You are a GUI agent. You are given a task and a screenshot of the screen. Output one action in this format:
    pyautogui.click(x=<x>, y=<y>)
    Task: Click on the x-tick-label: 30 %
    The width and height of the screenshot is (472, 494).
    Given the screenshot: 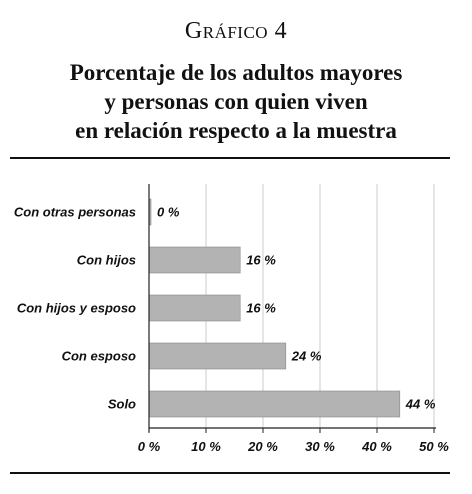 What is the action you would take?
    pyautogui.click(x=320, y=446)
    